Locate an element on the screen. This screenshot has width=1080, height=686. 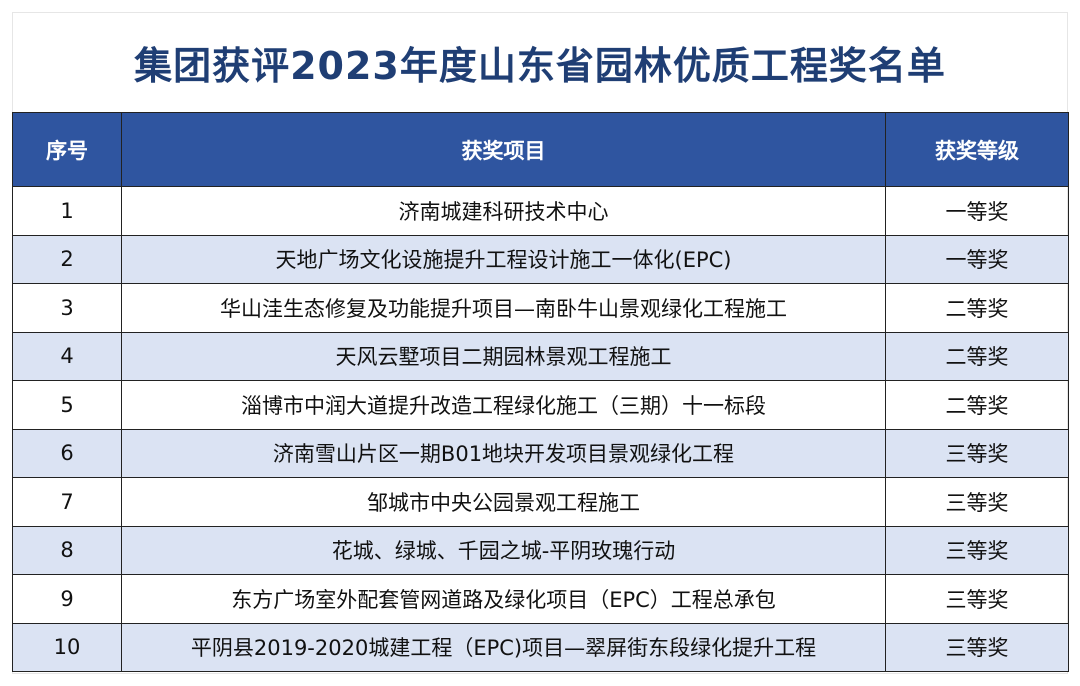
row-index: 6 is located at coordinates (67, 453).